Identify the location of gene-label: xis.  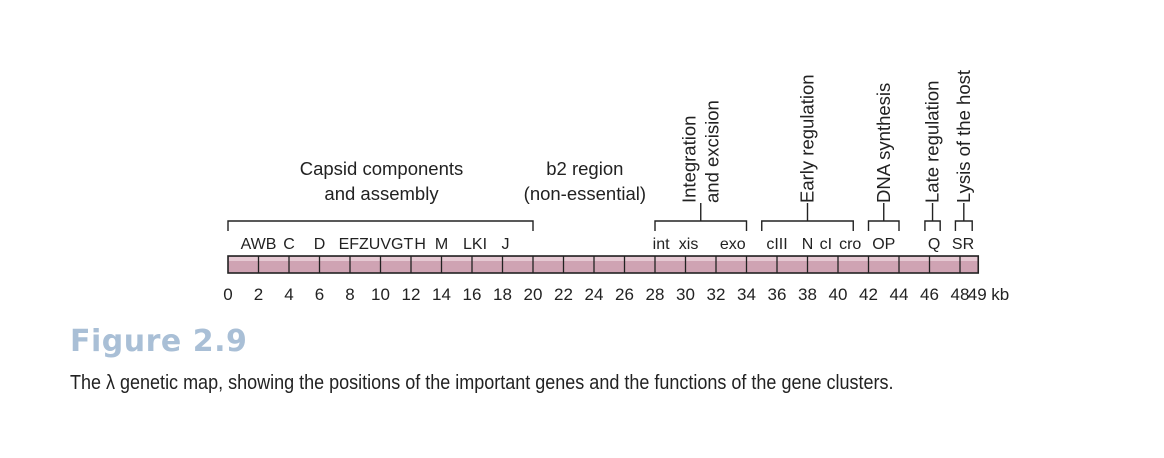
(689, 244).